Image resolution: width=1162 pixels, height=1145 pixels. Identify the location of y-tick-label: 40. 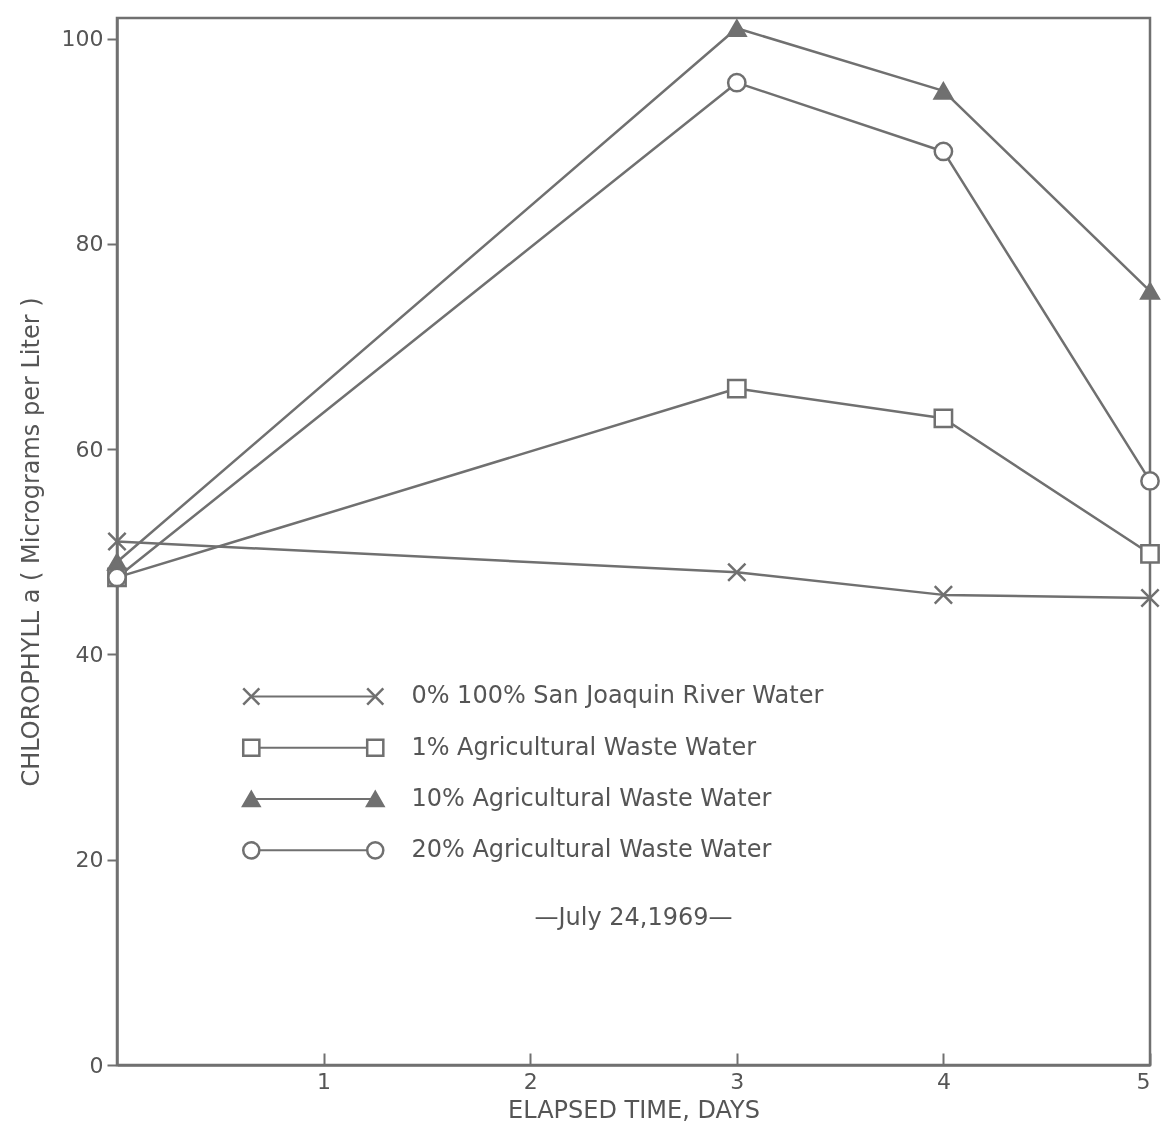
(89, 654).